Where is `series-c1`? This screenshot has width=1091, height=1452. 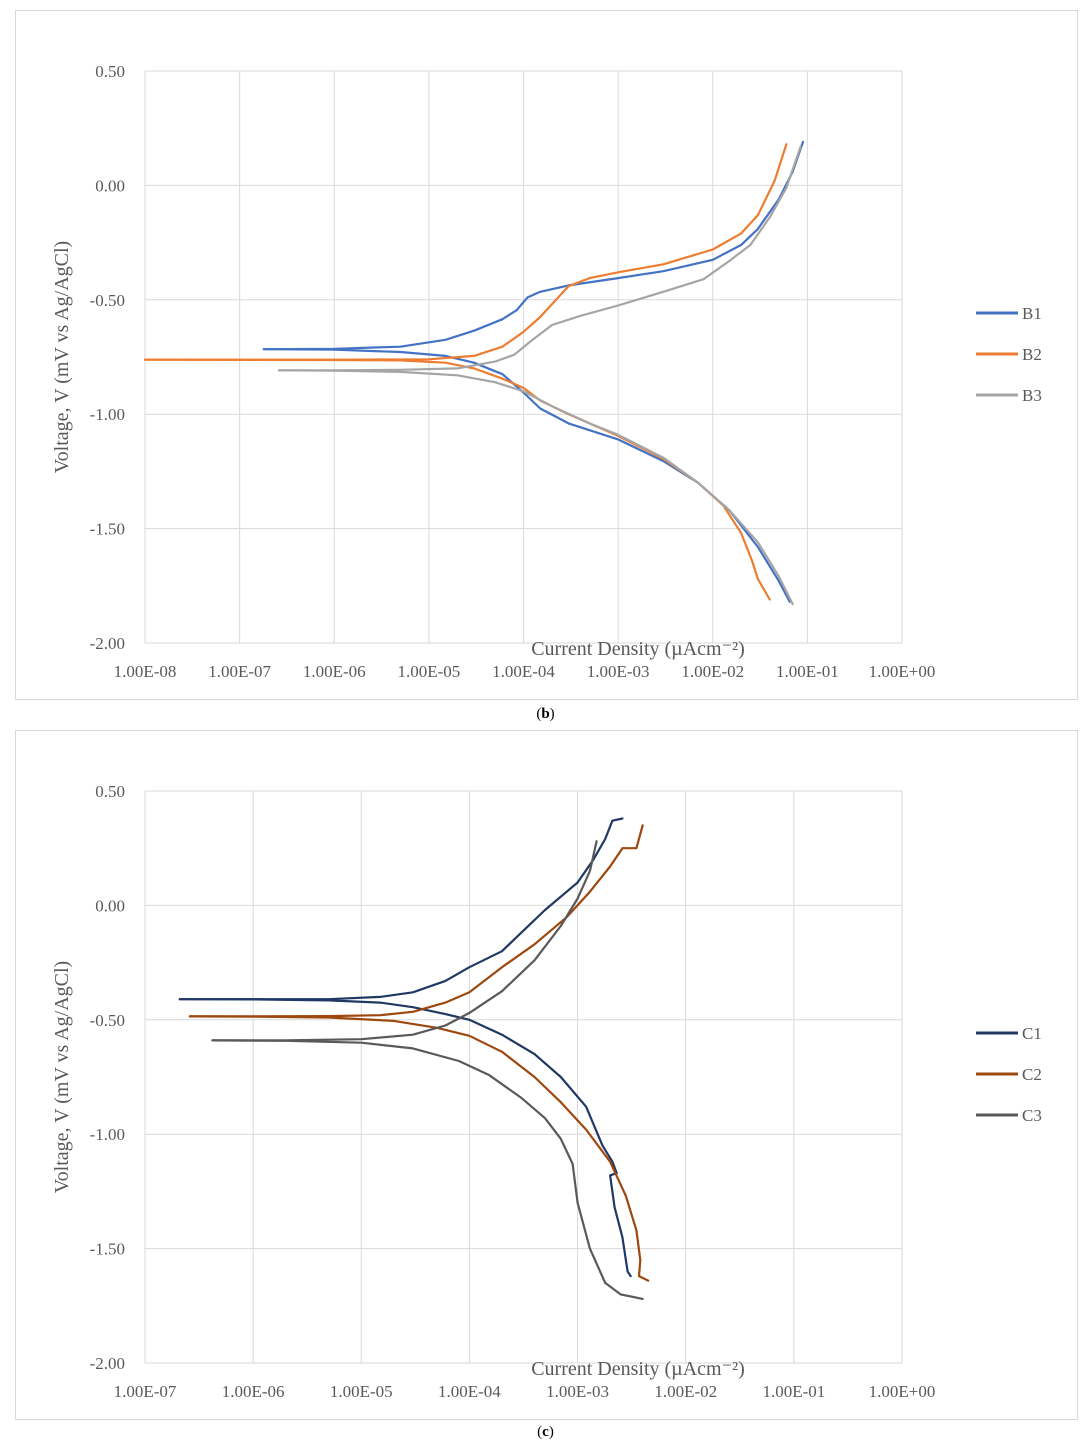
series-c1 is located at coordinates (405, 1047).